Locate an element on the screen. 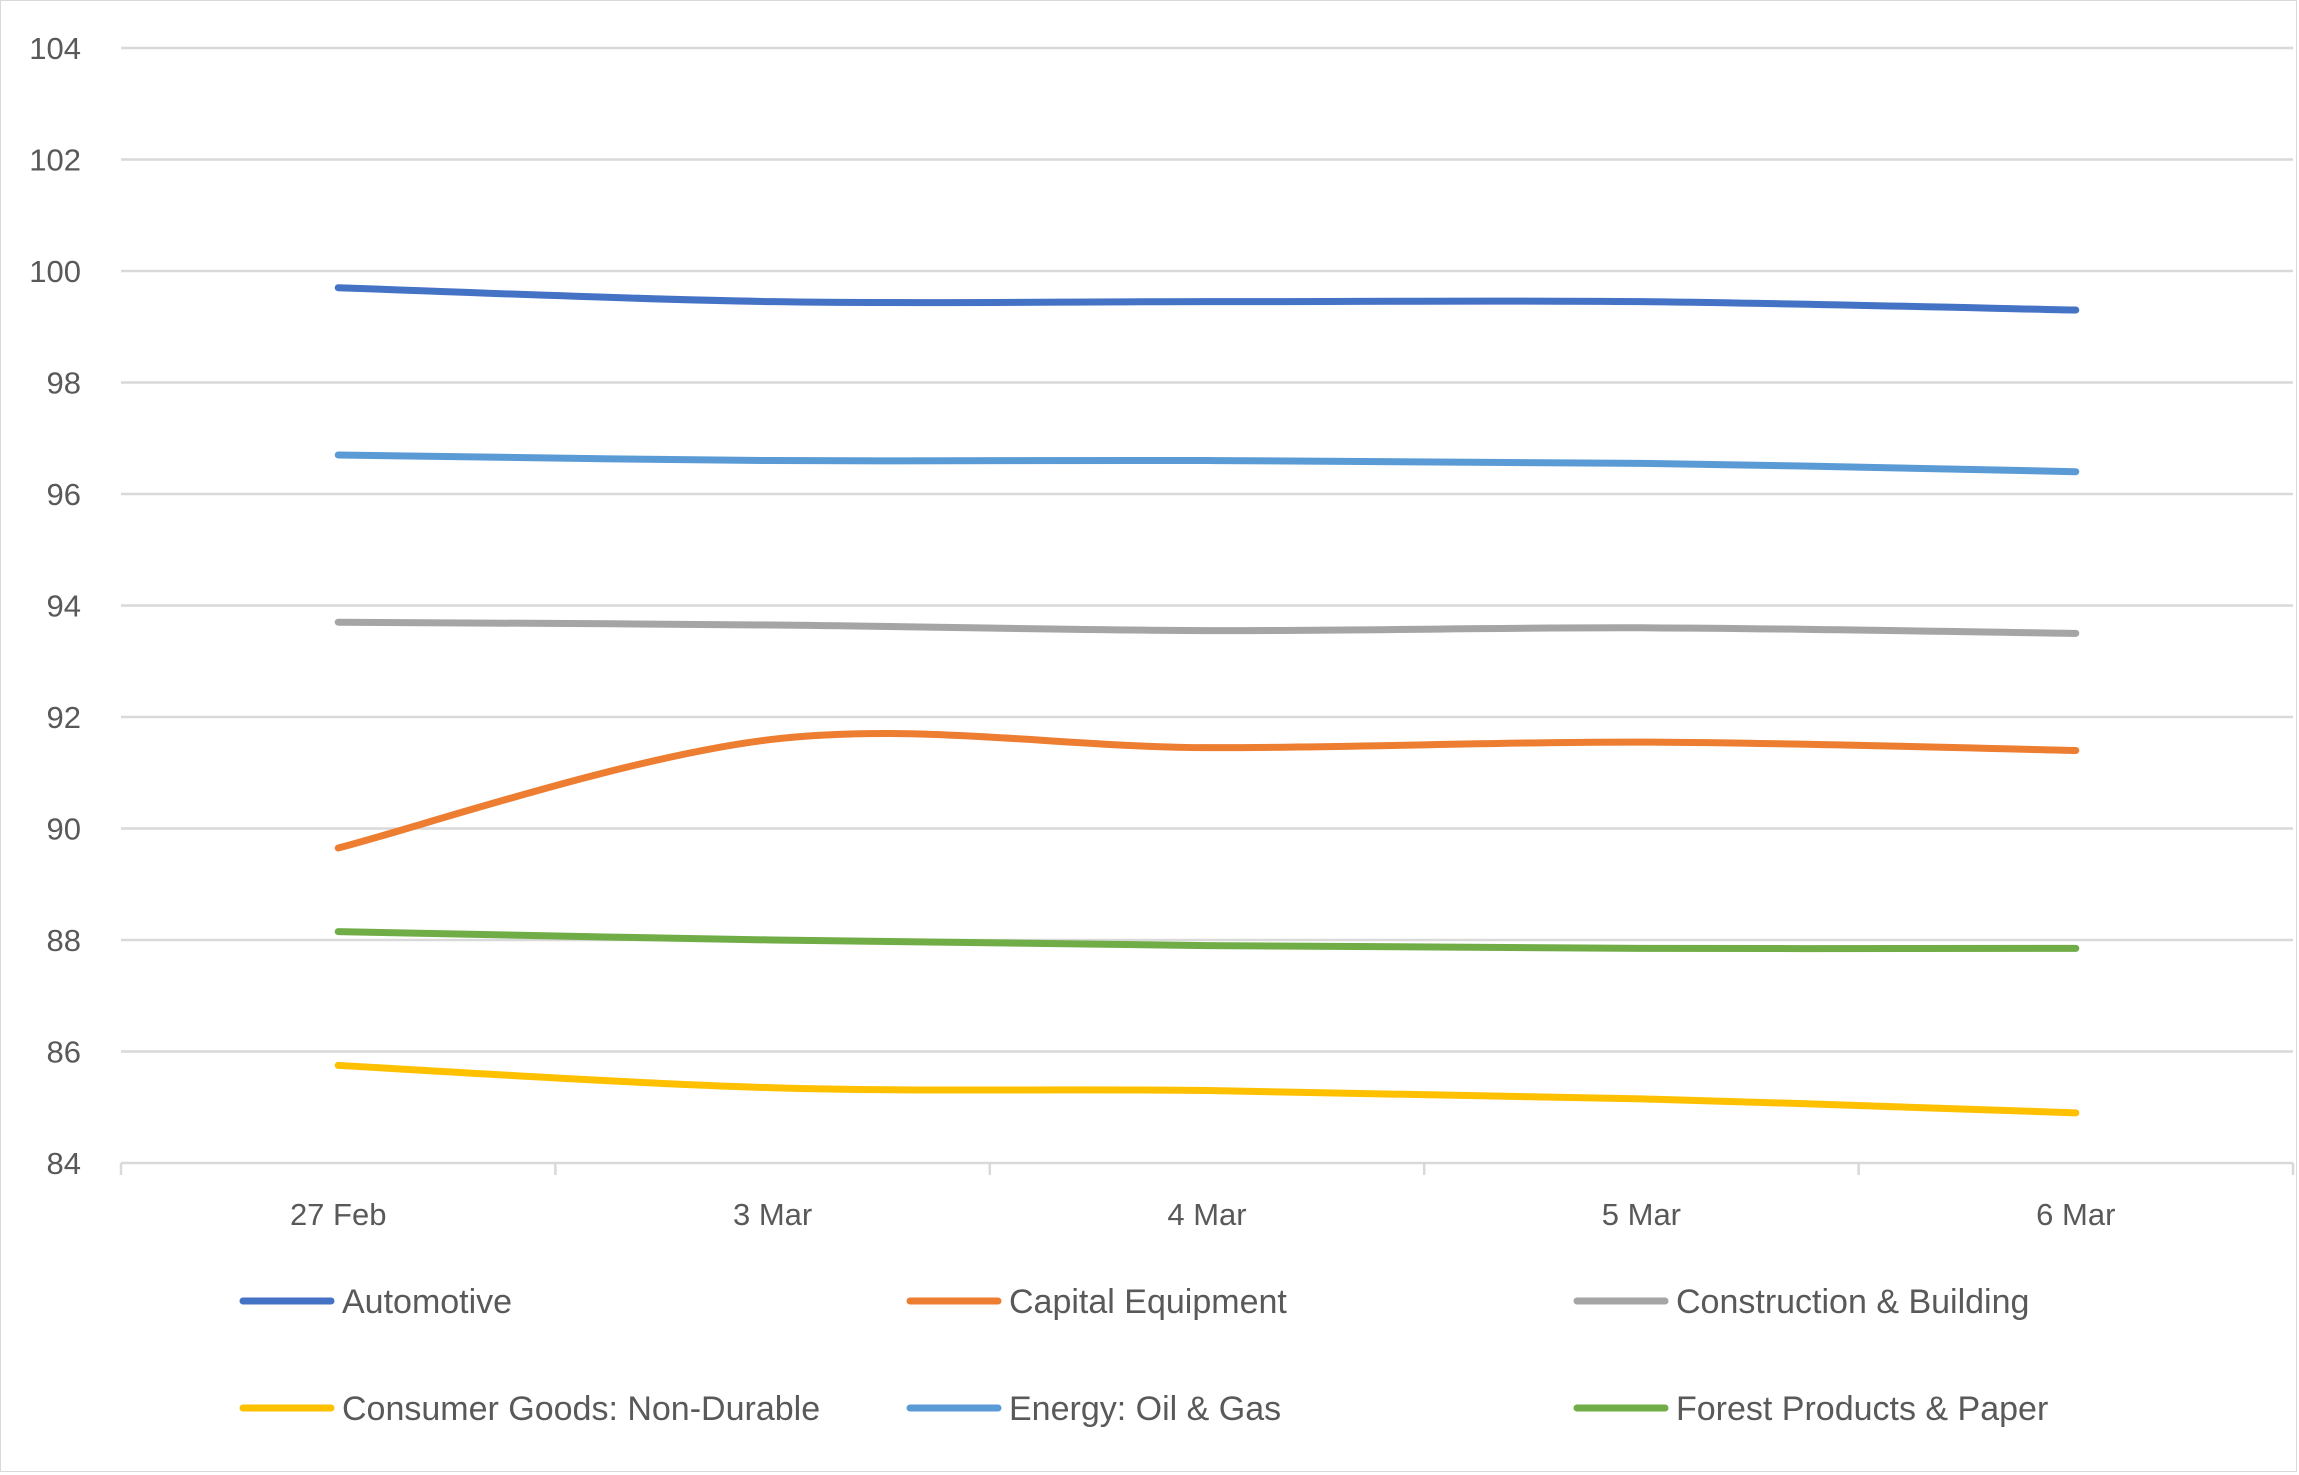  legend-label: Automotive is located at coordinates (427, 1302).